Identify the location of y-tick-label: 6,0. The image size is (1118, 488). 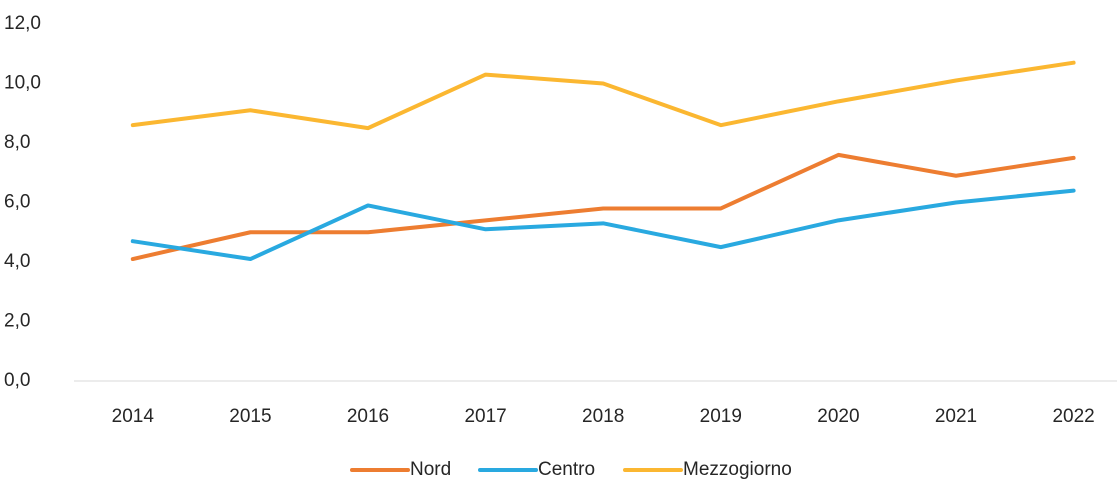
(17, 202).